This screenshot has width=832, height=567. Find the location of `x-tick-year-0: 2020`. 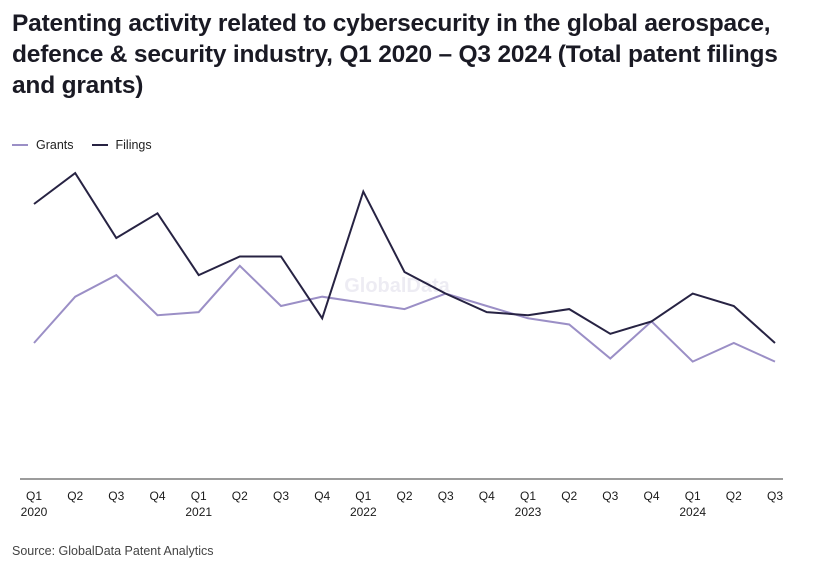

x-tick-year-0: 2020 is located at coordinates (34, 512).